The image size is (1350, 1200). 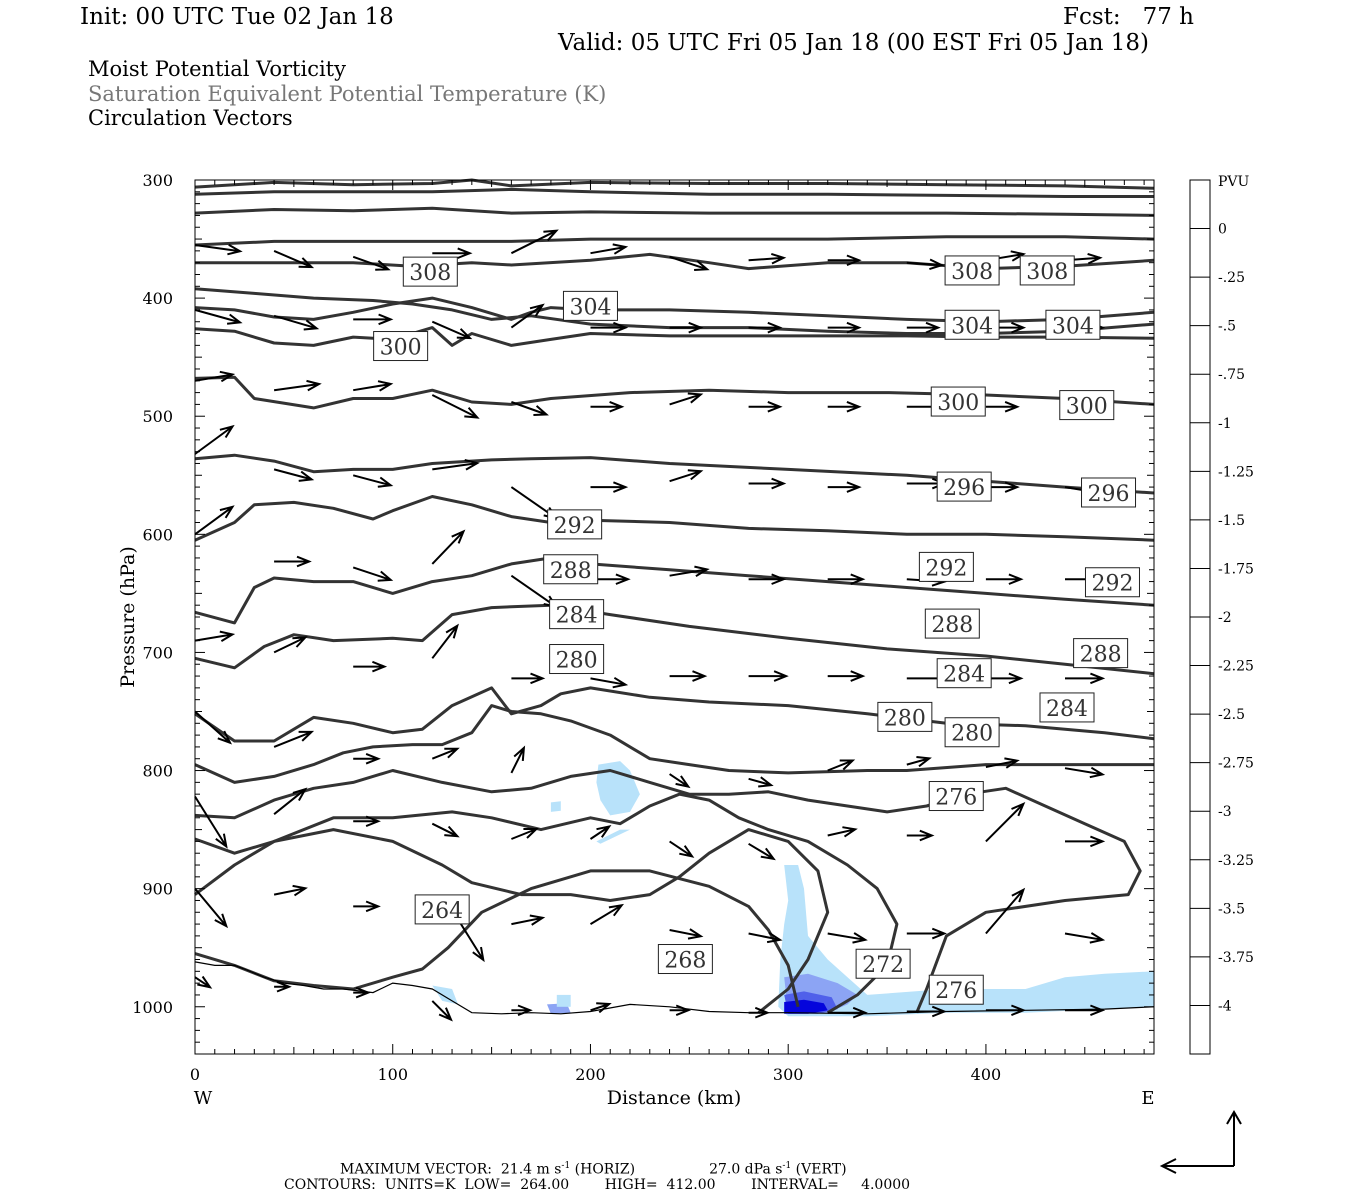 I want to click on contour-label: 280, so click(x=577, y=659).